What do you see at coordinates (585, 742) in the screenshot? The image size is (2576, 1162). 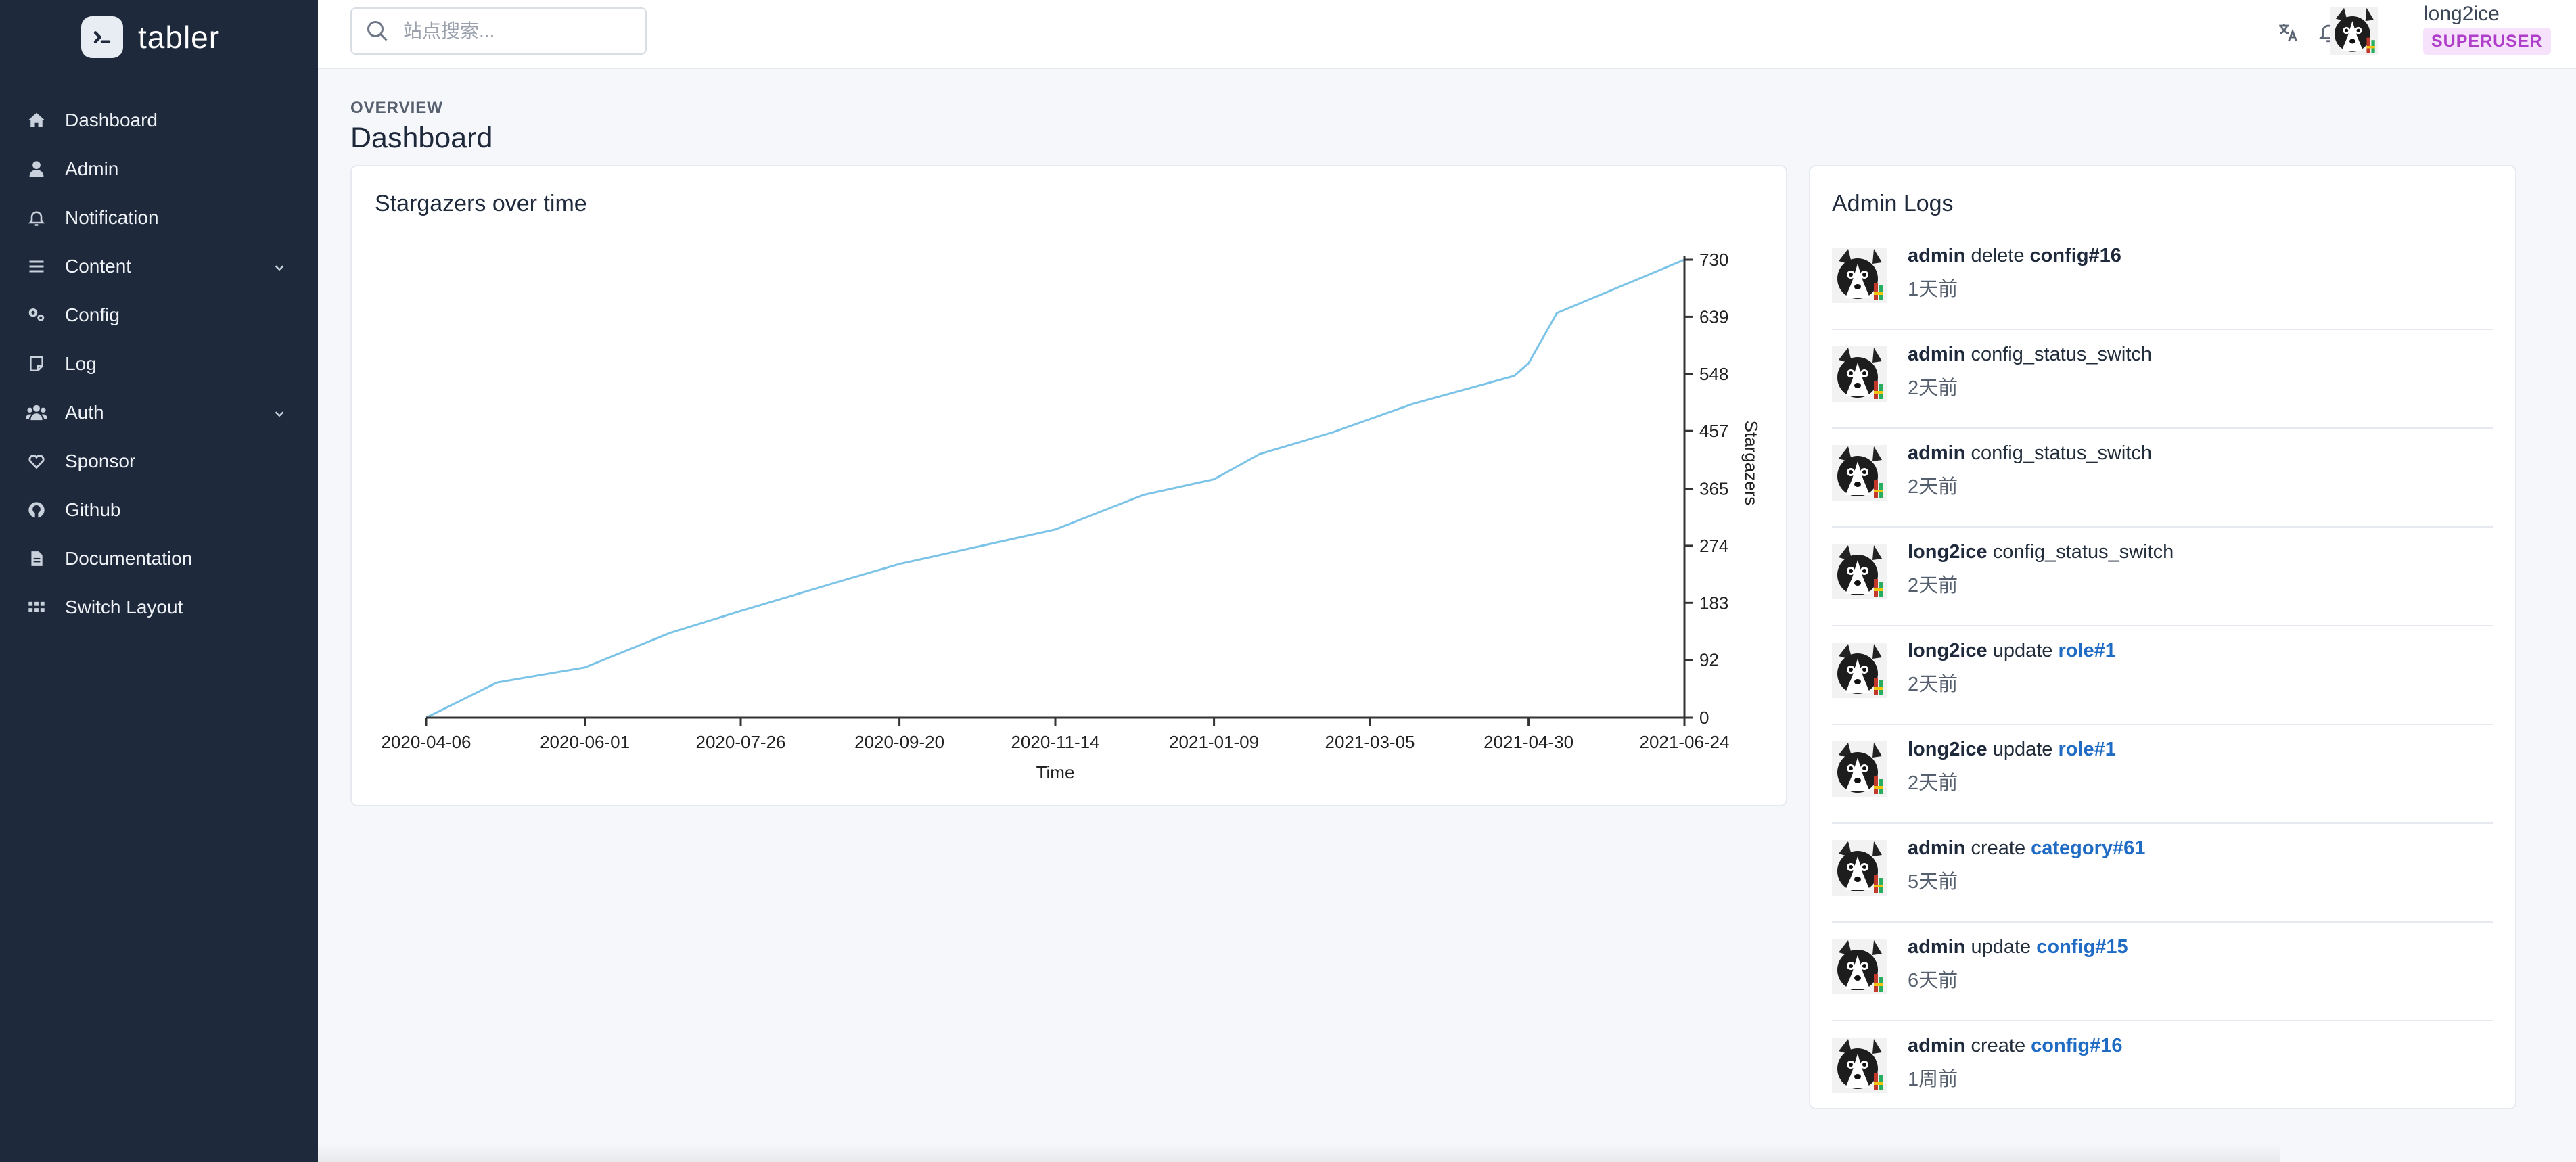 I see `x-tick-label: 2020-06-01` at bounding box center [585, 742].